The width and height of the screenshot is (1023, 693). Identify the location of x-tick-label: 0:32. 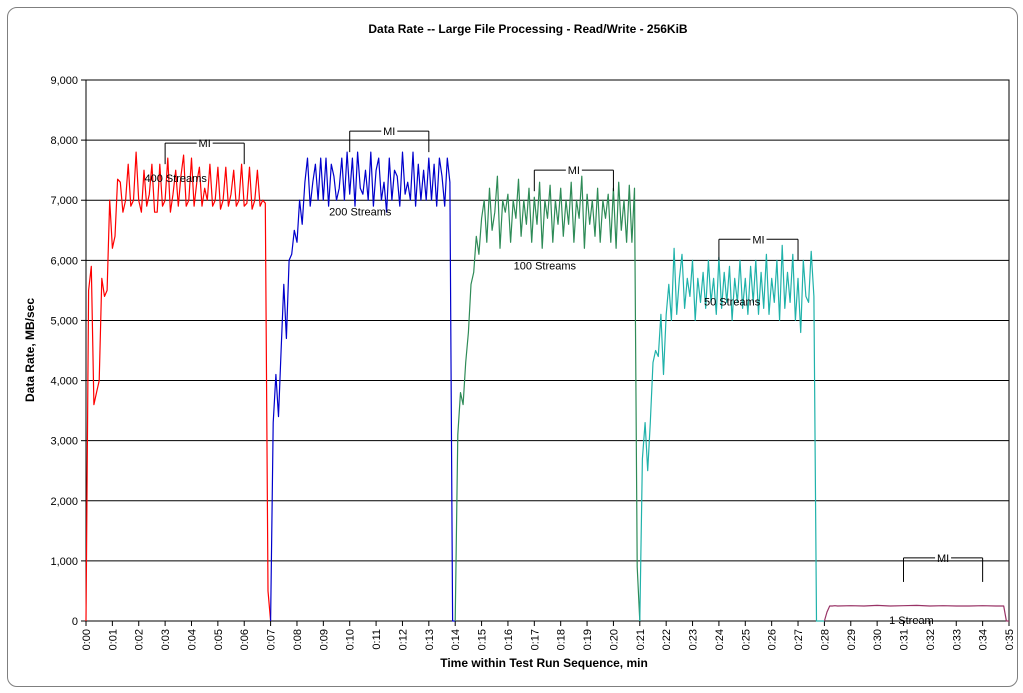
(931, 639).